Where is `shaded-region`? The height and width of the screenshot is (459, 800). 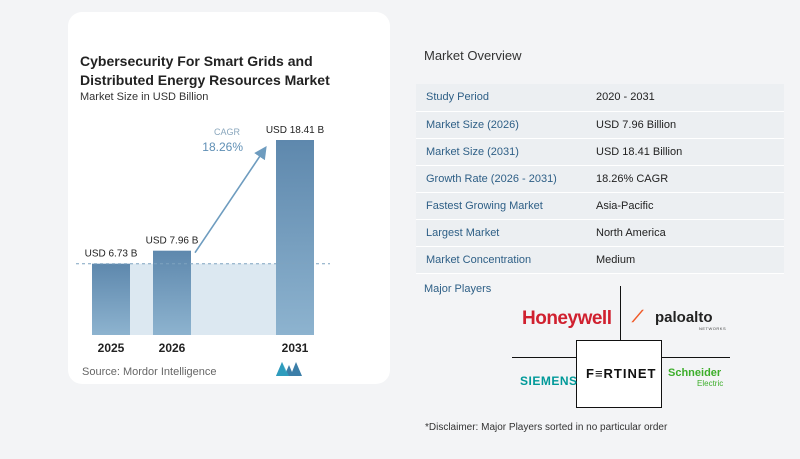
shaded-region is located at coordinates (233, 299).